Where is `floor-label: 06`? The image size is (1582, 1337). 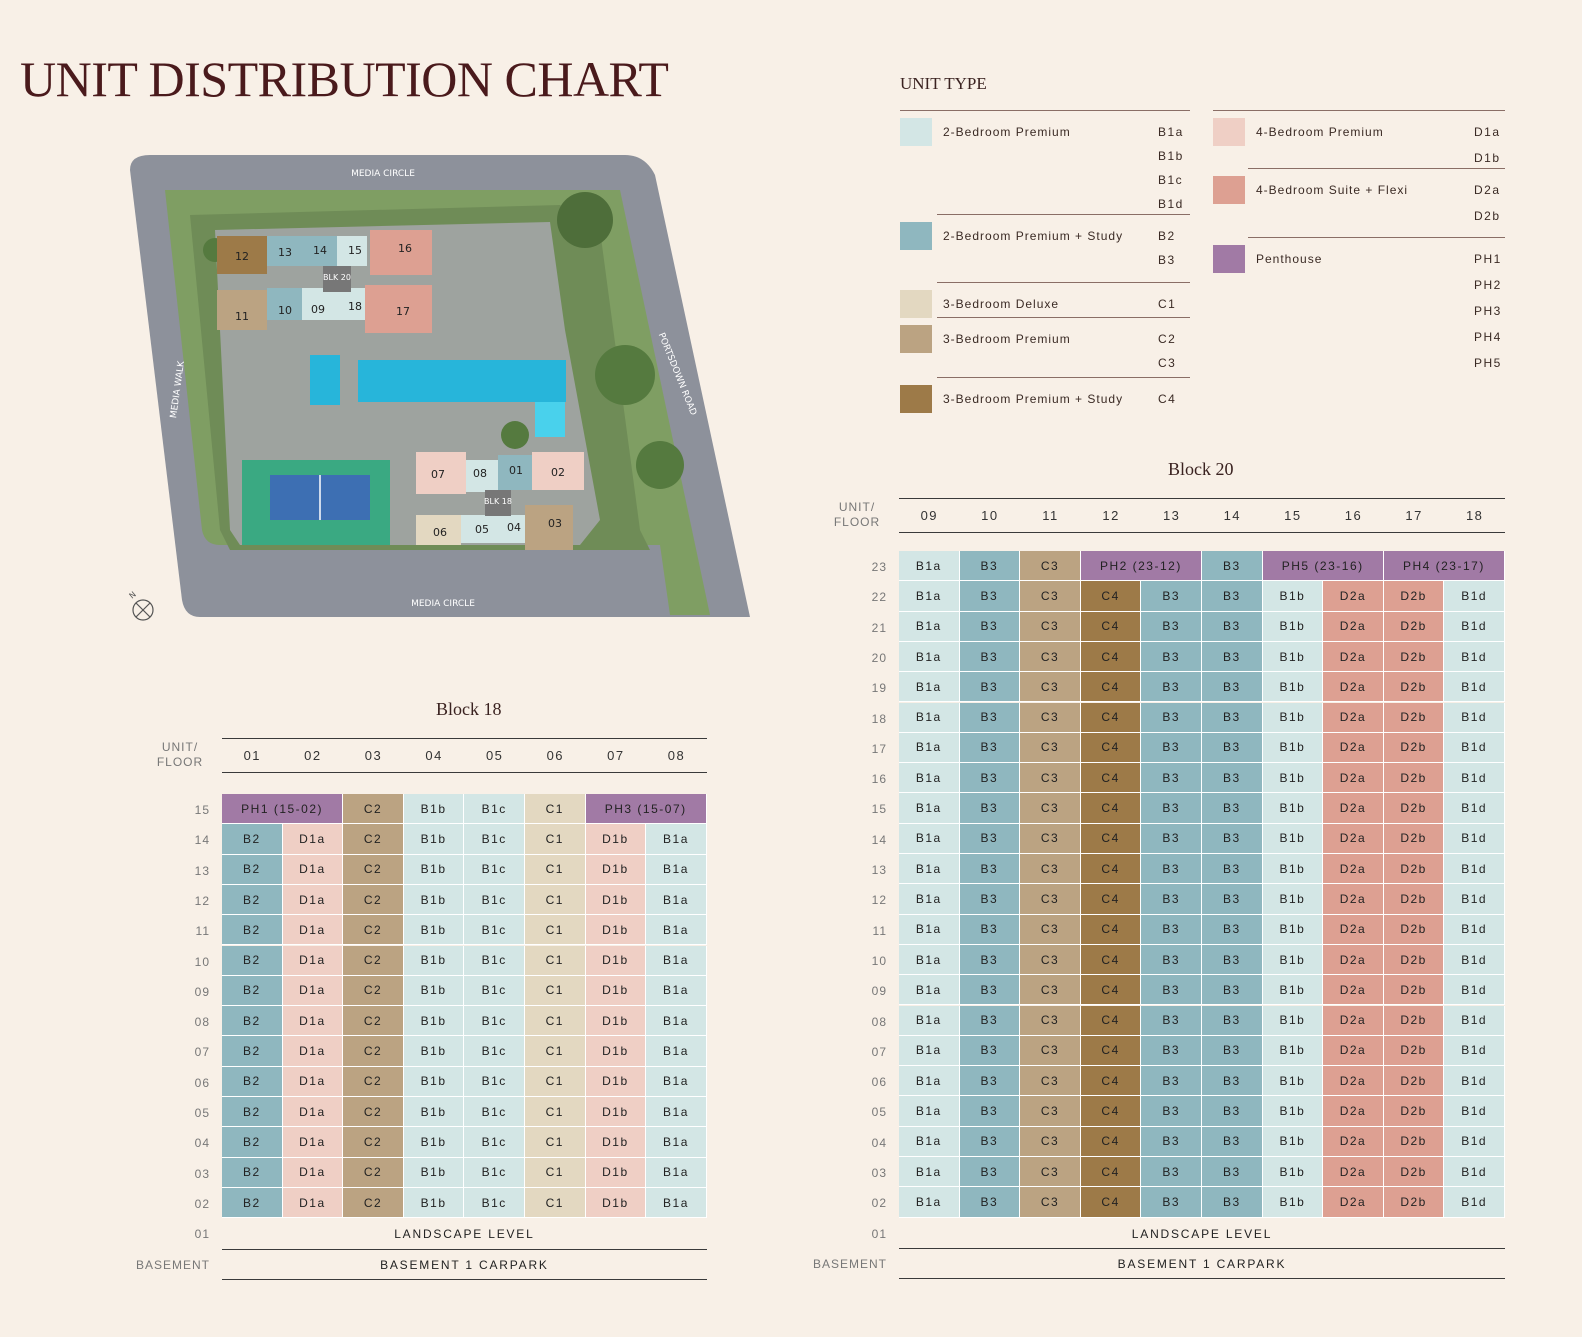 floor-label: 06 is located at coordinates (202, 1082).